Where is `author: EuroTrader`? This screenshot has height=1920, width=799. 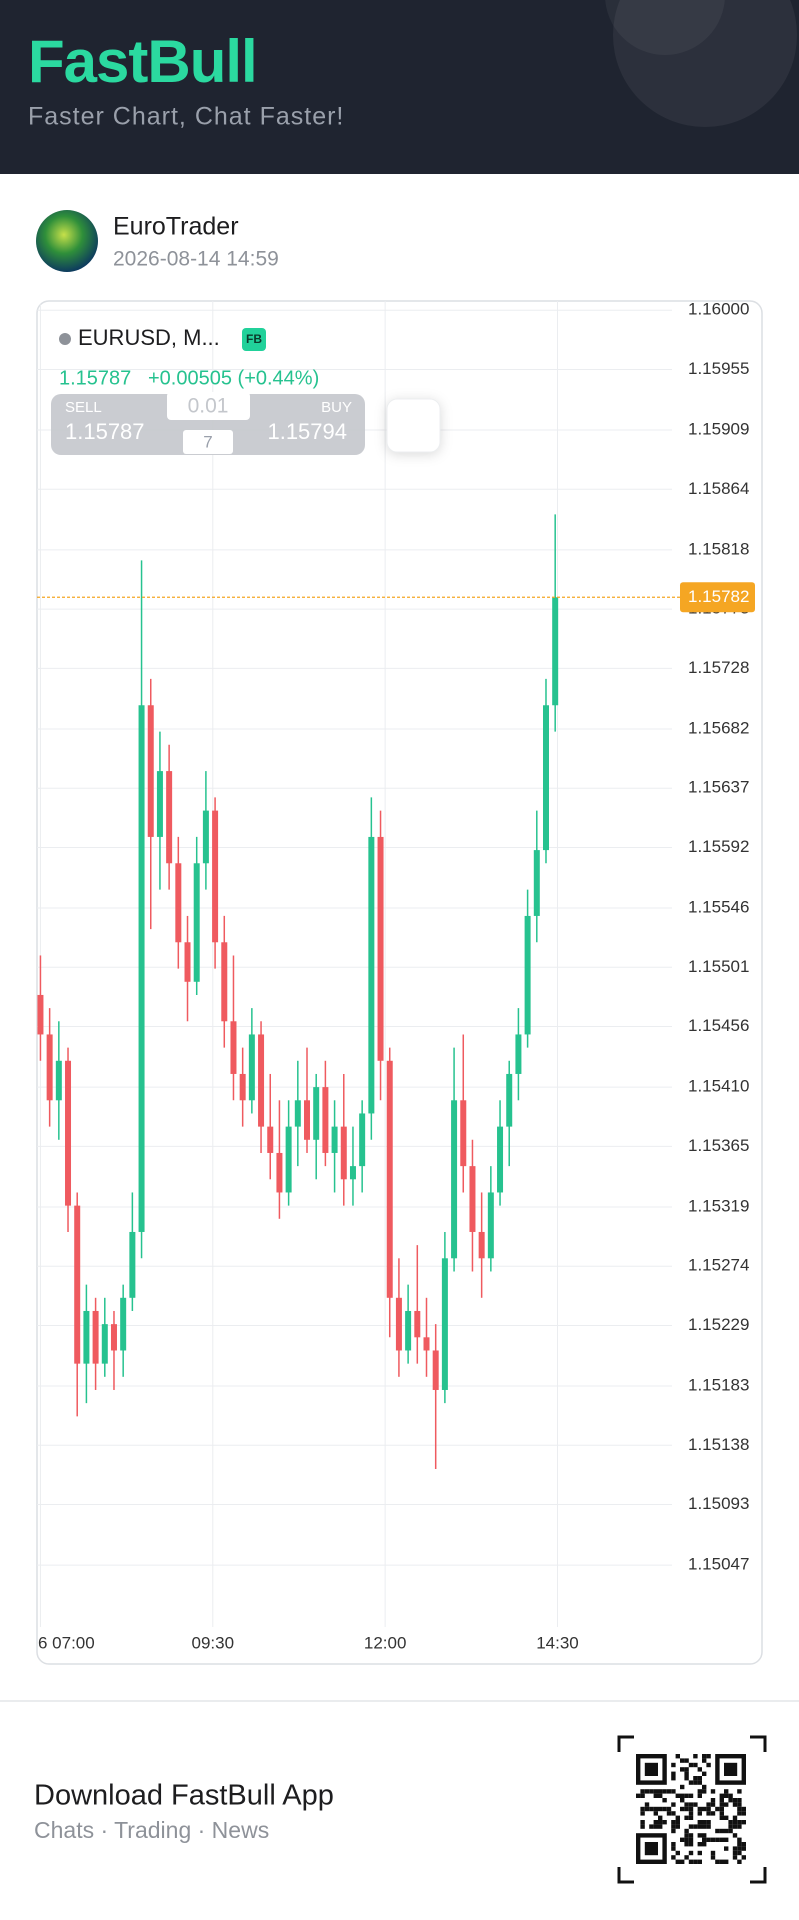 author: EuroTrader is located at coordinates (176, 227).